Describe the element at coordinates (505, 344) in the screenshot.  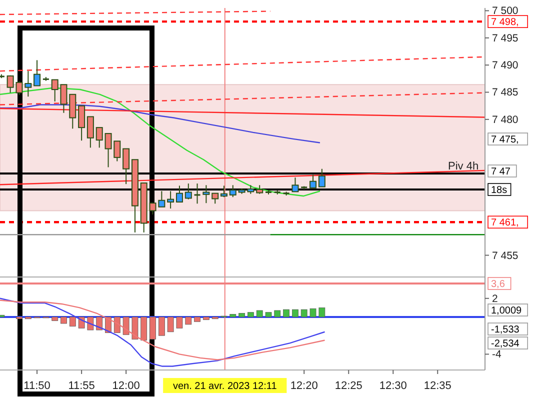
I see `text: -2,534` at that location.